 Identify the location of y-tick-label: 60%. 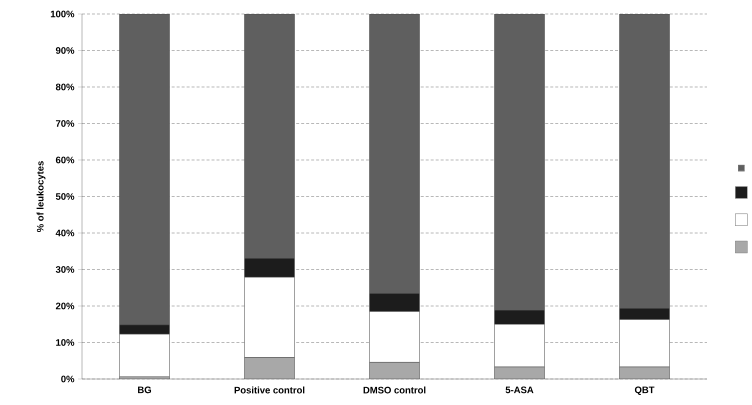
(65, 160).